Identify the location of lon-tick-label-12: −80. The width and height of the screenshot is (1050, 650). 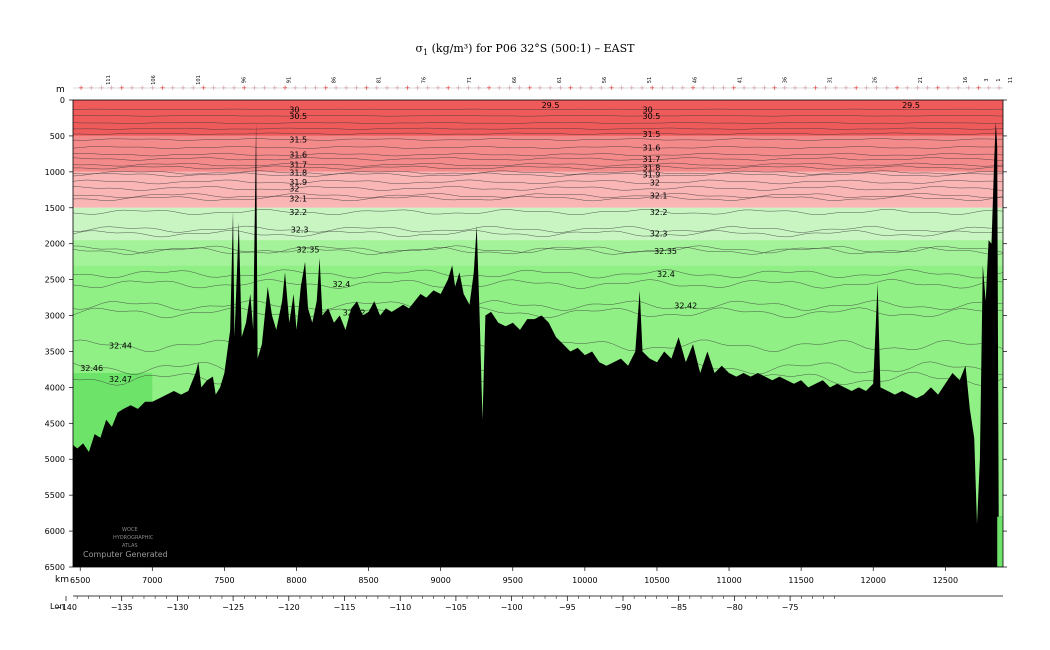
(734, 607).